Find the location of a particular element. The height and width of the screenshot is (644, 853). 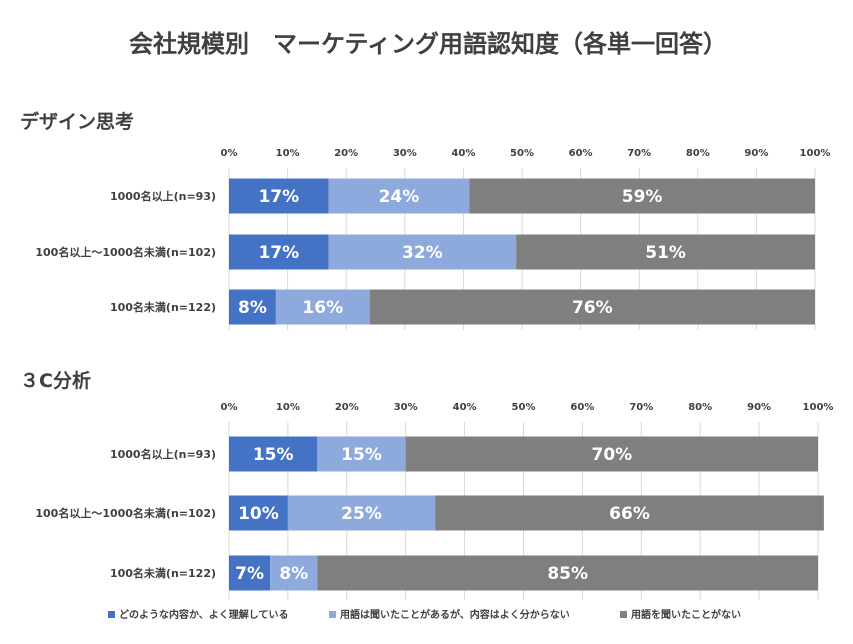

chart-main-title: 会社規模別 マーケティング用語認知度（各単一回答） is located at coordinates (428, 44).